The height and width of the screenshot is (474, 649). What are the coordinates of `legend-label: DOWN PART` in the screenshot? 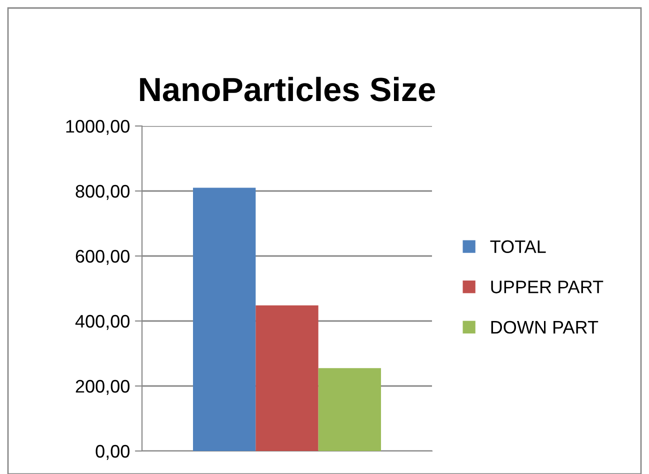 It's located at (544, 327).